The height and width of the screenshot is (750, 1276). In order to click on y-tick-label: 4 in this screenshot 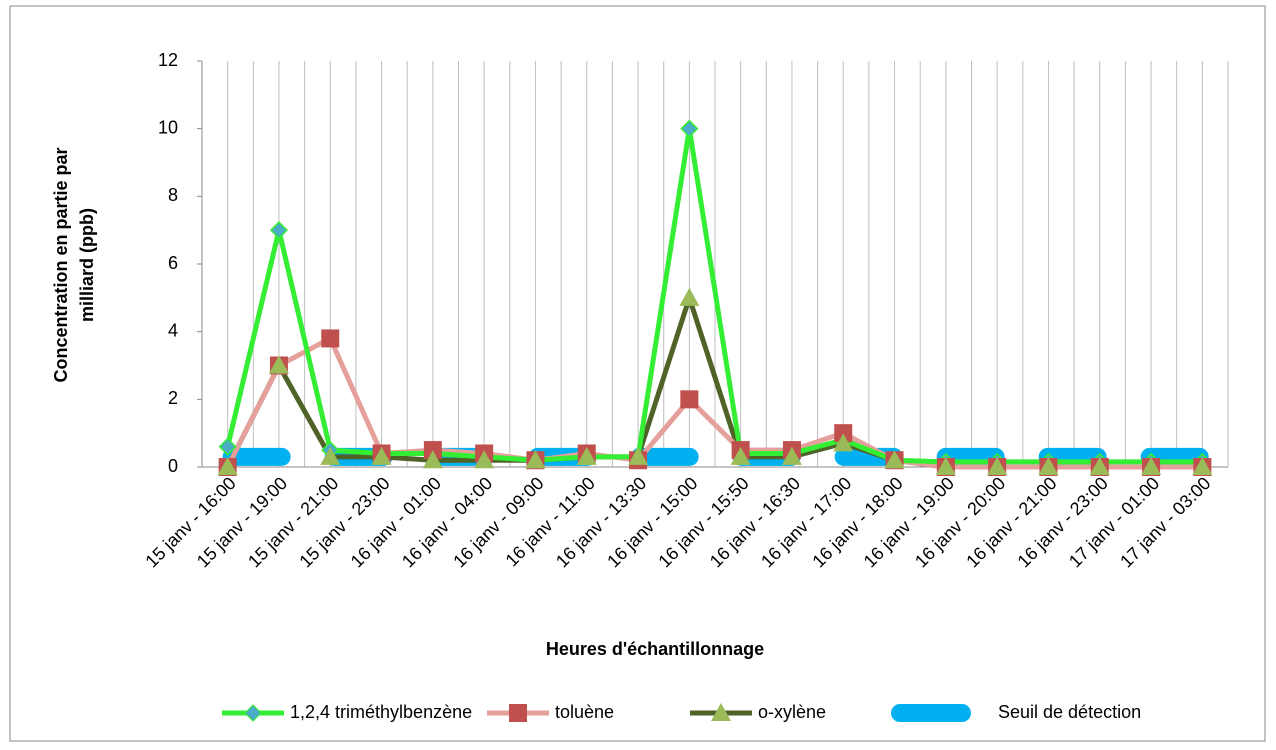, I will do `click(173, 330)`.